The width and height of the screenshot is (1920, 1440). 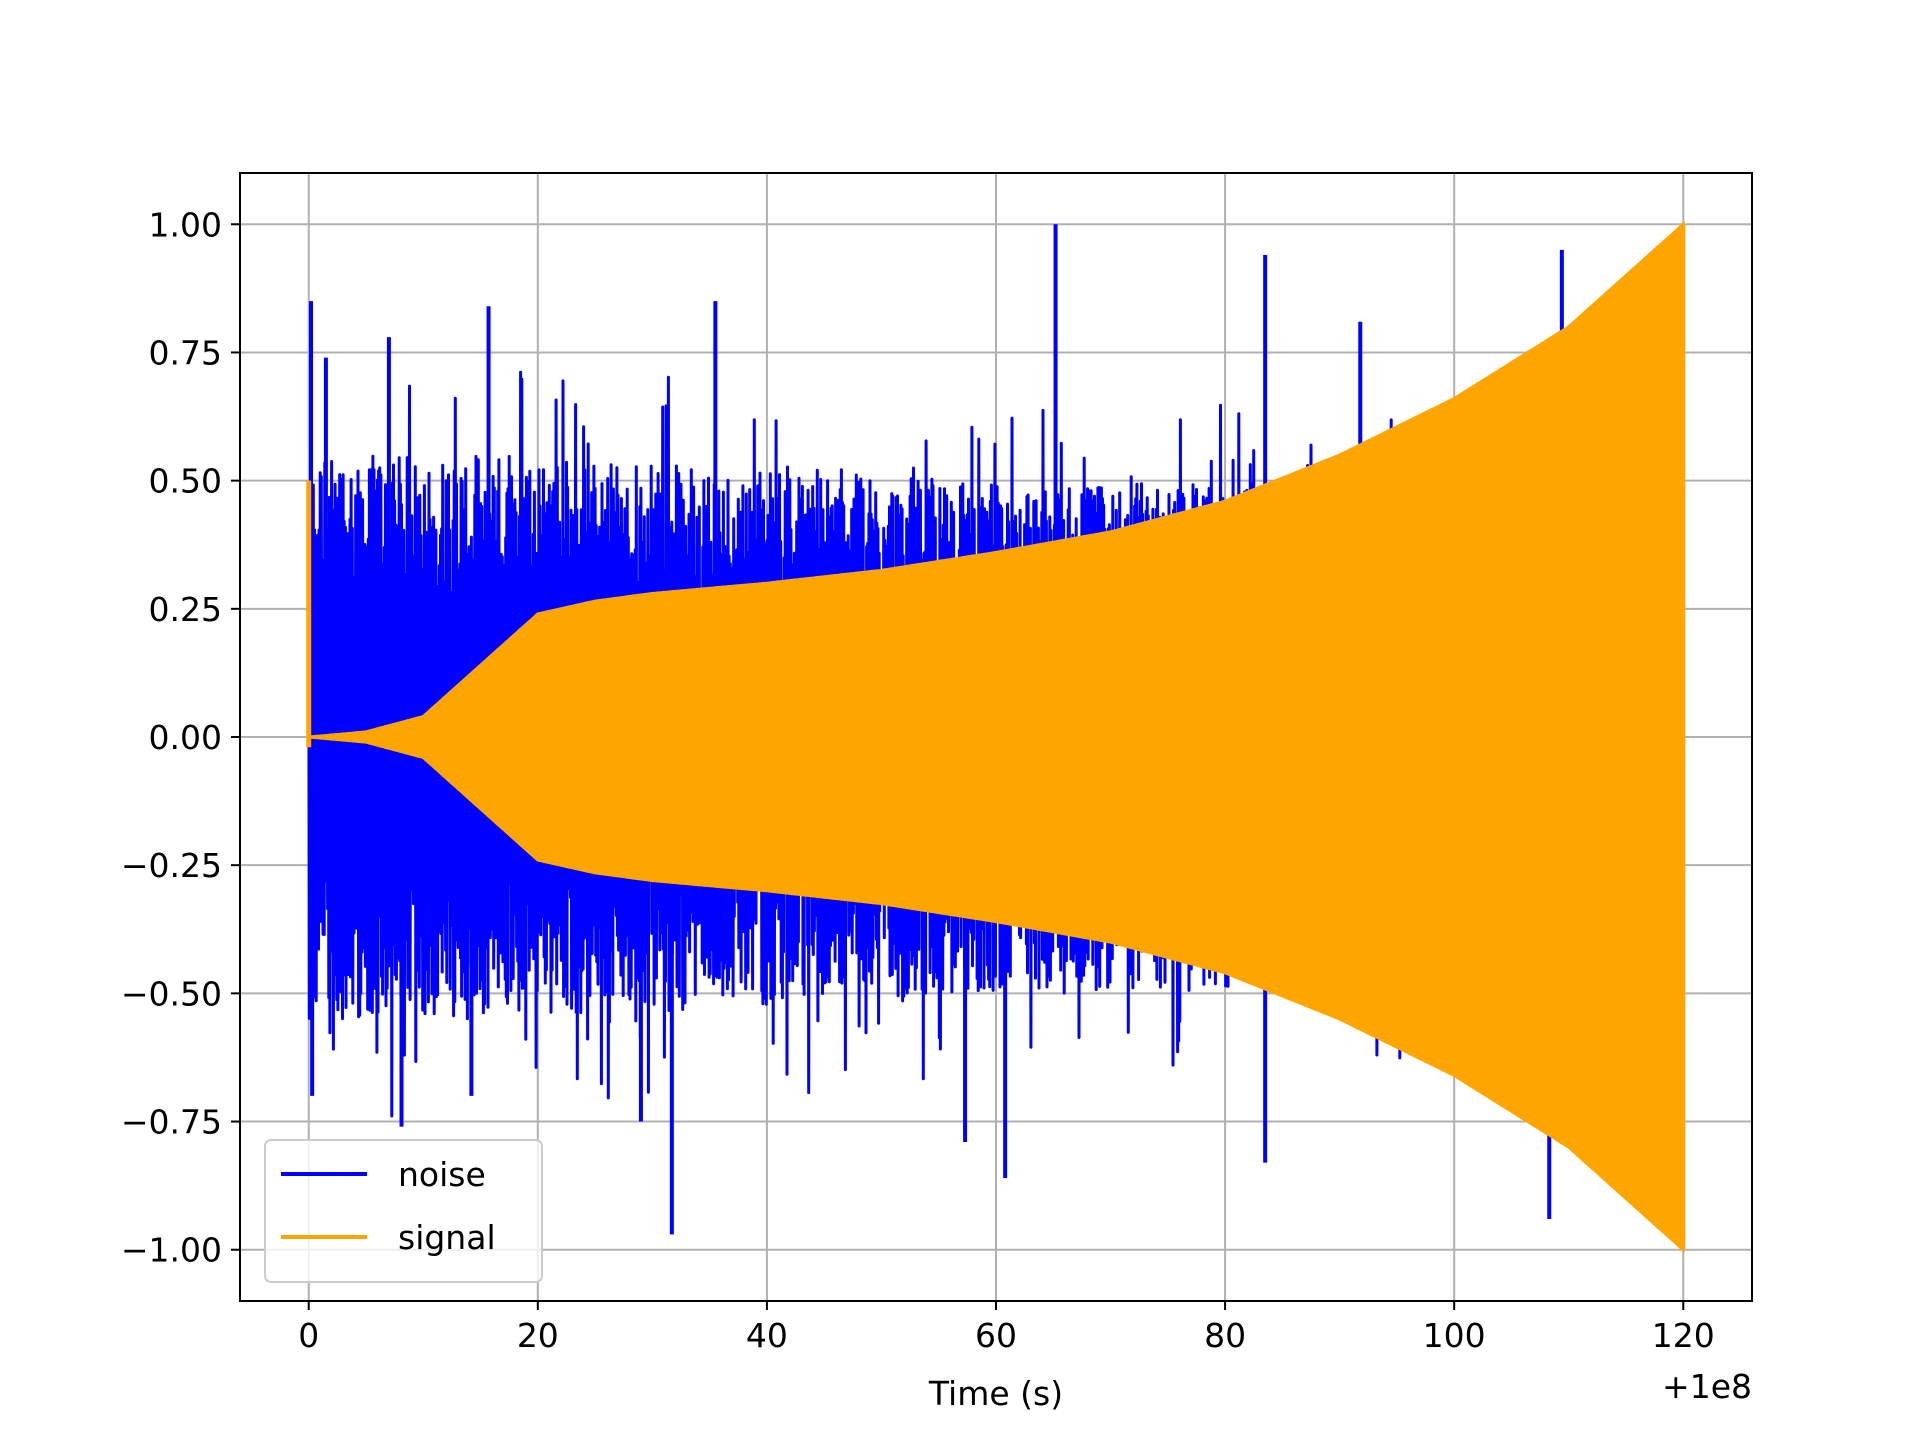 What do you see at coordinates (171, 1122) in the screenshot?
I see `y-tick-label: −0.75` at bounding box center [171, 1122].